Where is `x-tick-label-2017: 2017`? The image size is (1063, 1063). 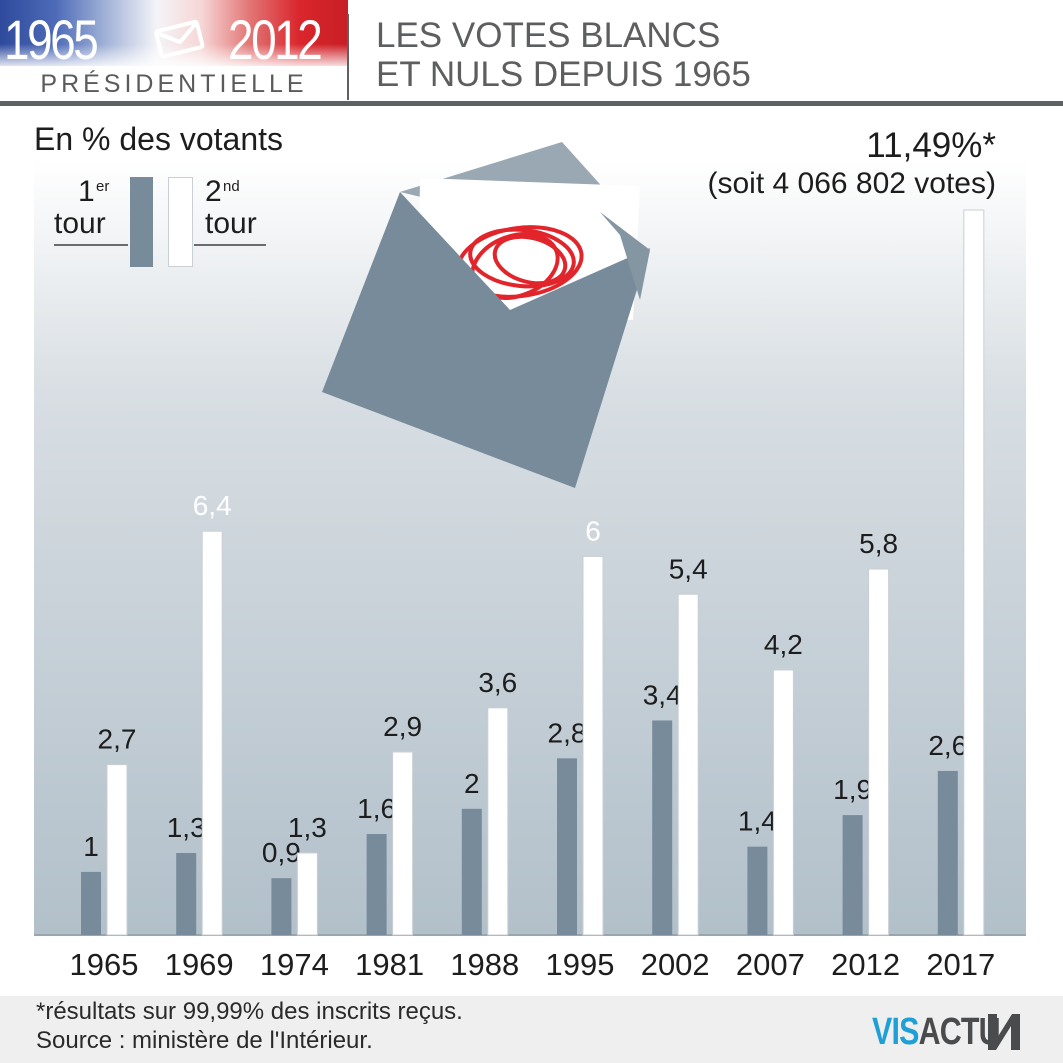
x-tick-label-2017: 2017 is located at coordinates (960, 964).